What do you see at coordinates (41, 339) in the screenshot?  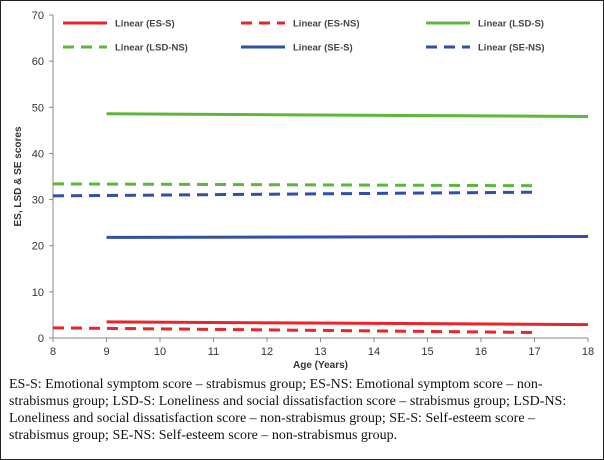 I see `y-tick-label: 0` at bounding box center [41, 339].